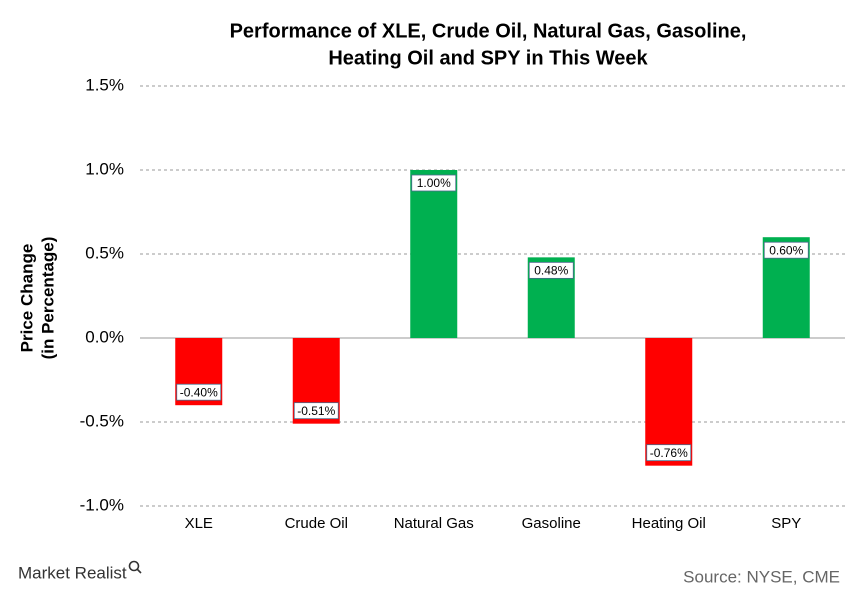 The image size is (862, 596). I want to click on data-label: -0.51%, so click(316, 411).